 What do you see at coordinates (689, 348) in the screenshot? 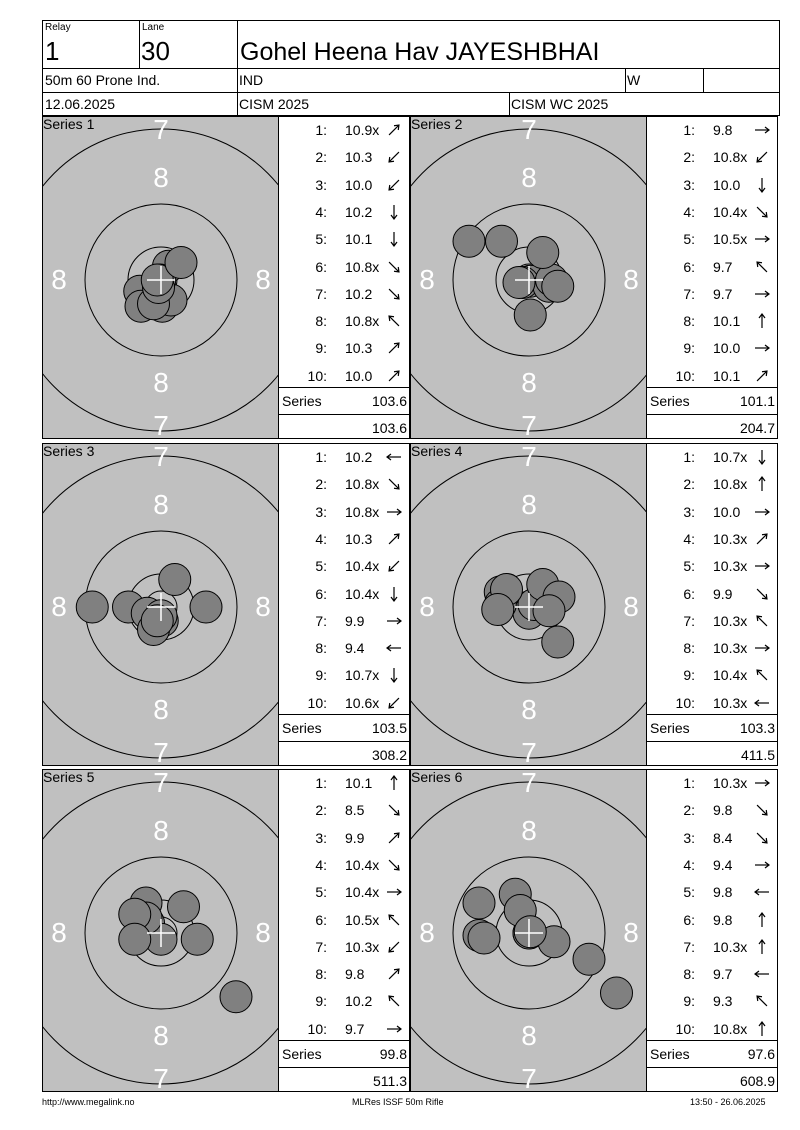
I see `shot-number: 9:` at bounding box center [689, 348].